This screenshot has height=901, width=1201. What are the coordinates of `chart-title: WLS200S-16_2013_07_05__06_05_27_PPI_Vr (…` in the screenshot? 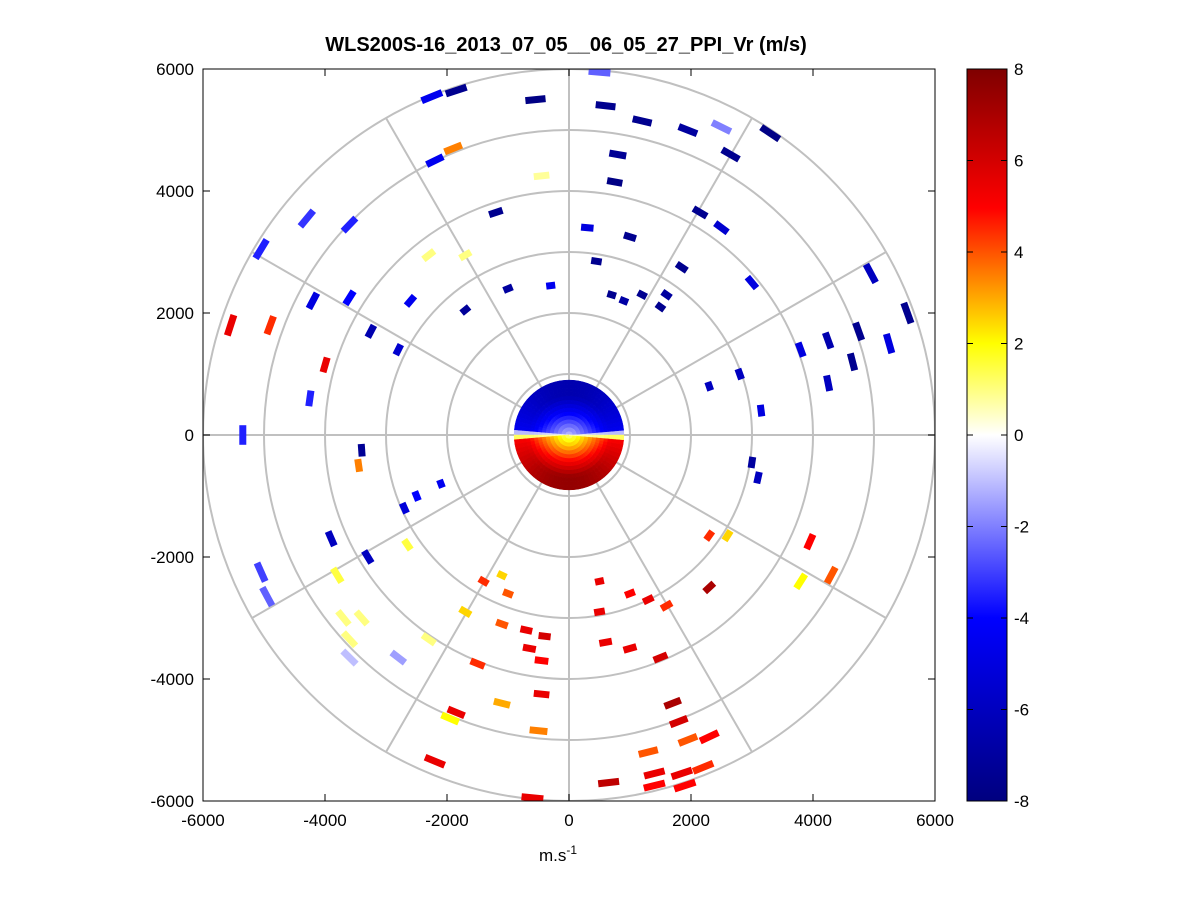 It's located at (565, 45).